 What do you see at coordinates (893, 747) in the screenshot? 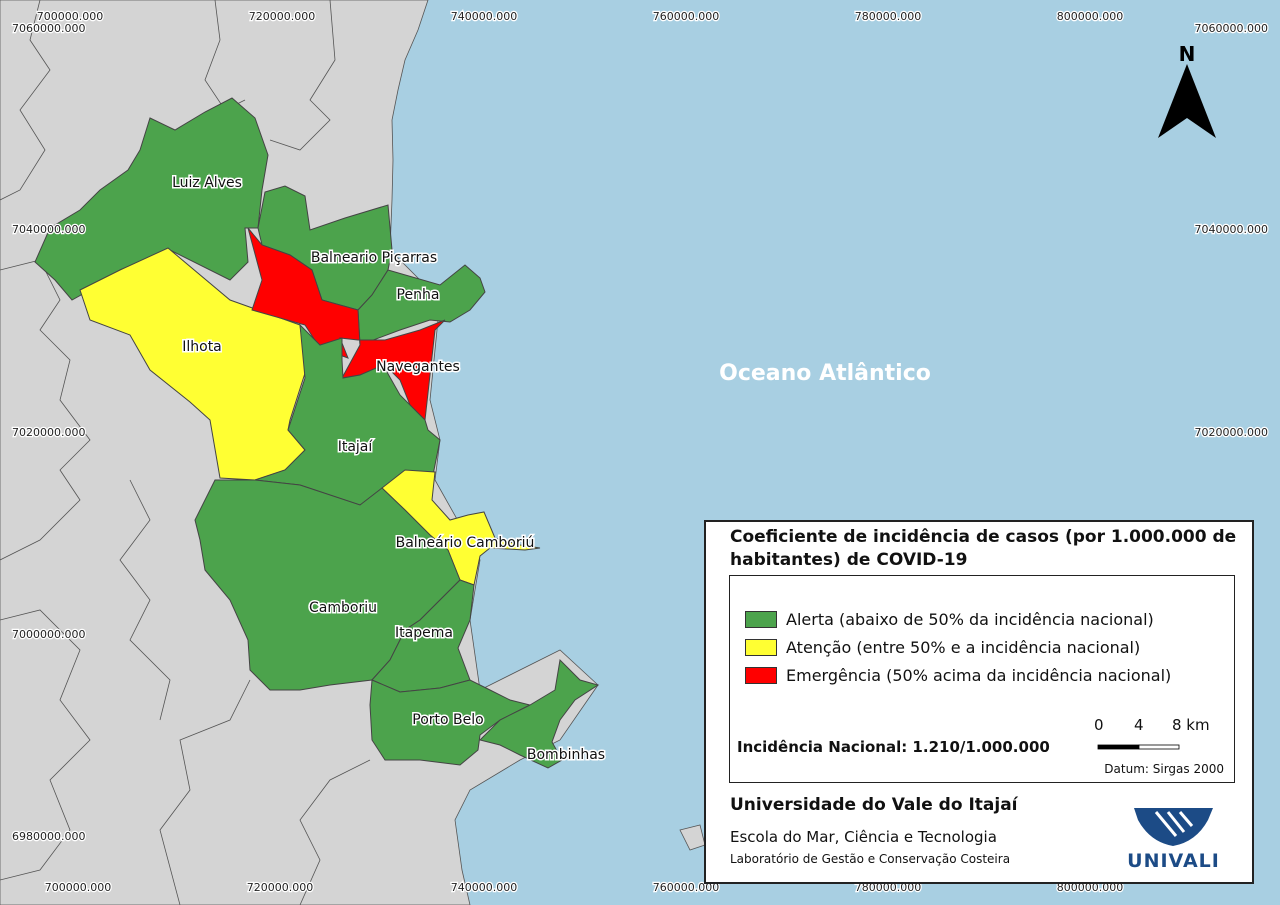
I see `national-incidence: Incidência Nacional: 1.210/1.000.000` at bounding box center [893, 747].